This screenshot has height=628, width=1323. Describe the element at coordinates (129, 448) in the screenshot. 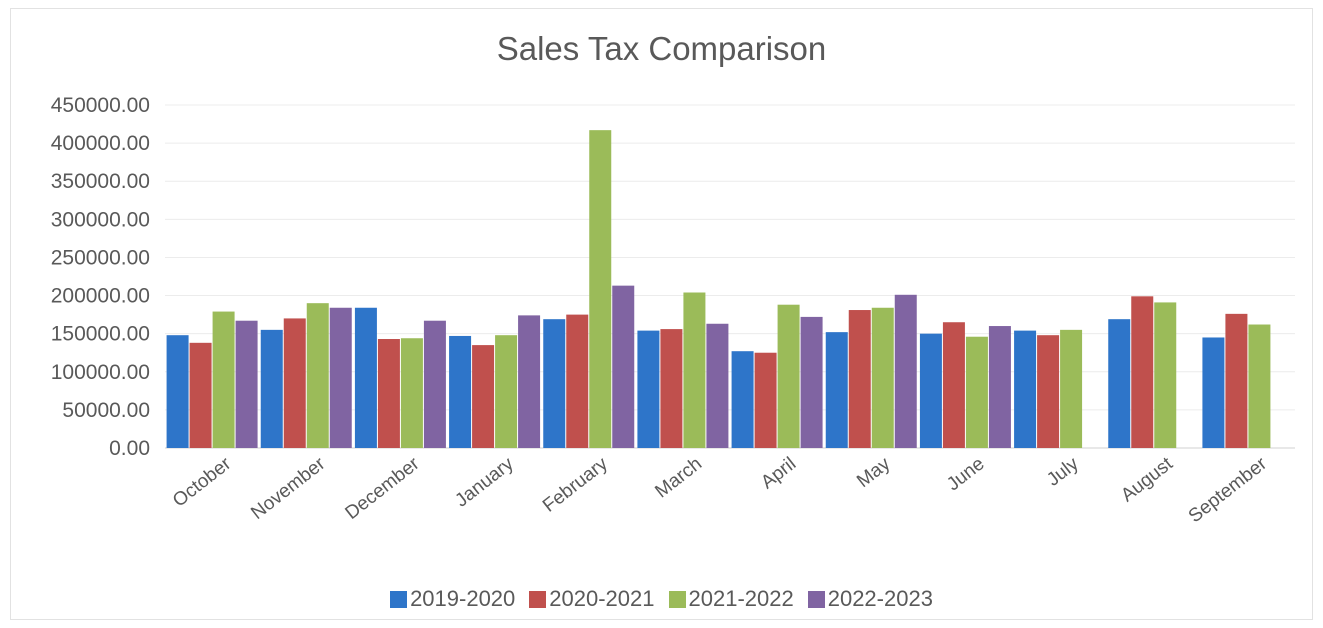

I see `y-tick-label: 0.00` at that location.